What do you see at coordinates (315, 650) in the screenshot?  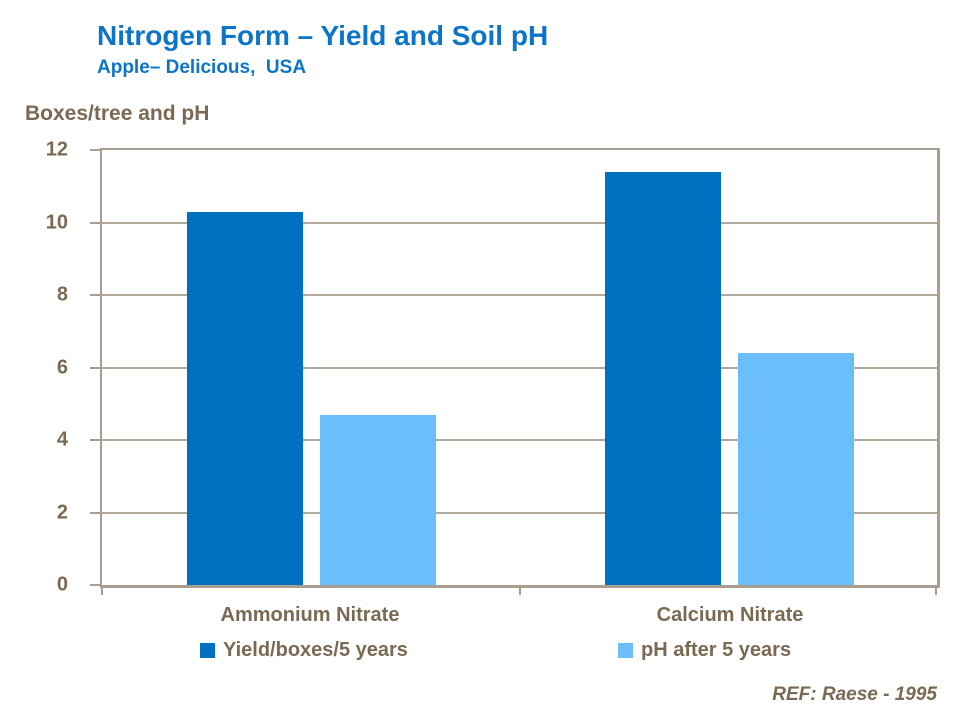 I see `legend-label-yield: Yield/boxes/5 years` at bounding box center [315, 650].